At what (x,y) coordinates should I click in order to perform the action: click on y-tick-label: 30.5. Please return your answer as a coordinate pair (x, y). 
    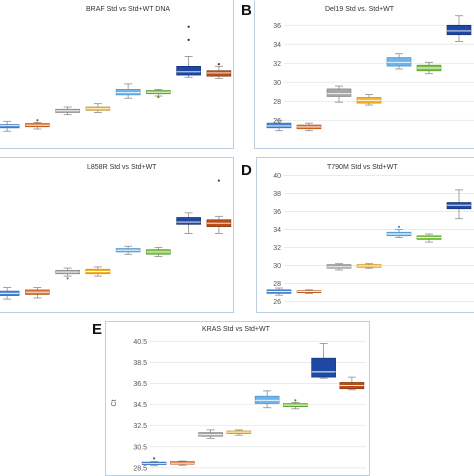
    Looking at the image, I should click on (140, 447).